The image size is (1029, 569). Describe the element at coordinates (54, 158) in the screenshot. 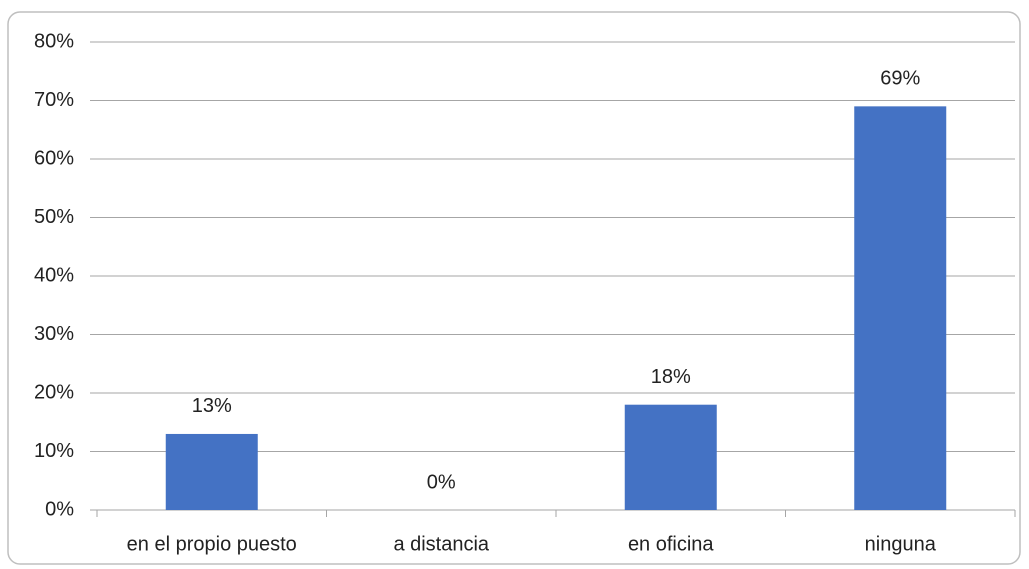

I see `y-tick-label: 60%` at that location.